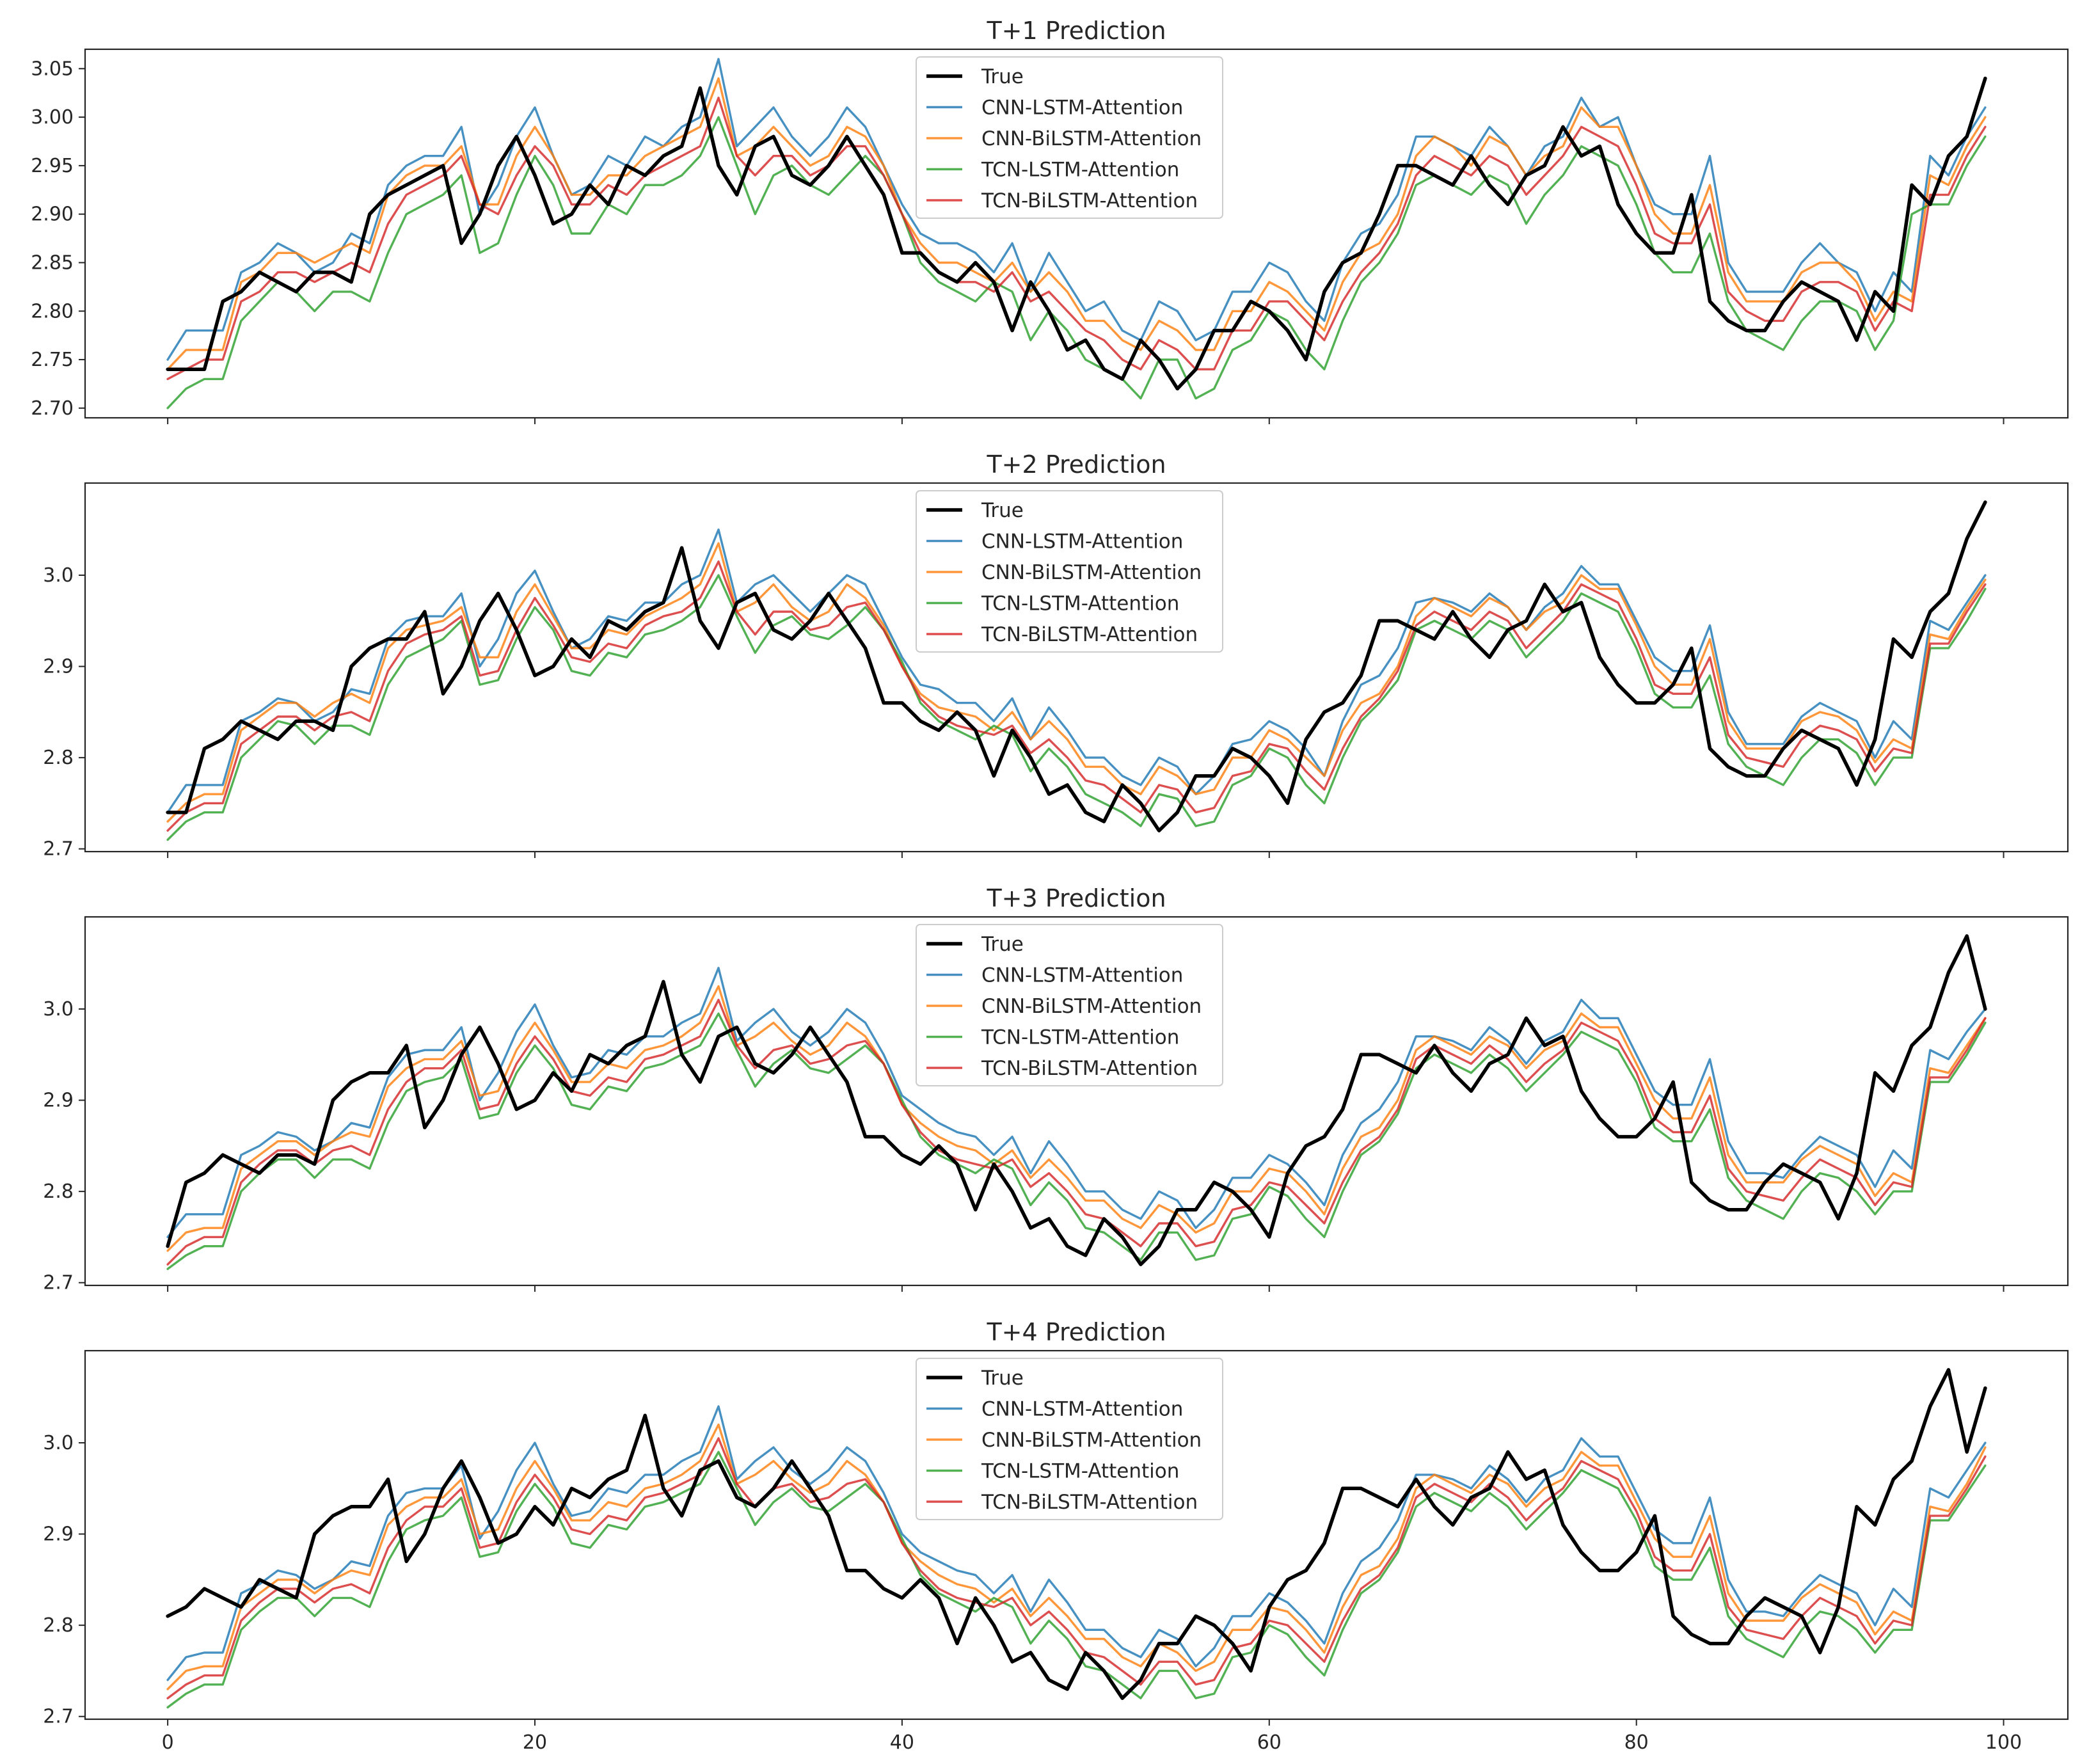 The height and width of the screenshot is (1764, 2080). Describe the element at coordinates (1636, 1742) in the screenshot. I see `x-tick-label: 80` at that location.